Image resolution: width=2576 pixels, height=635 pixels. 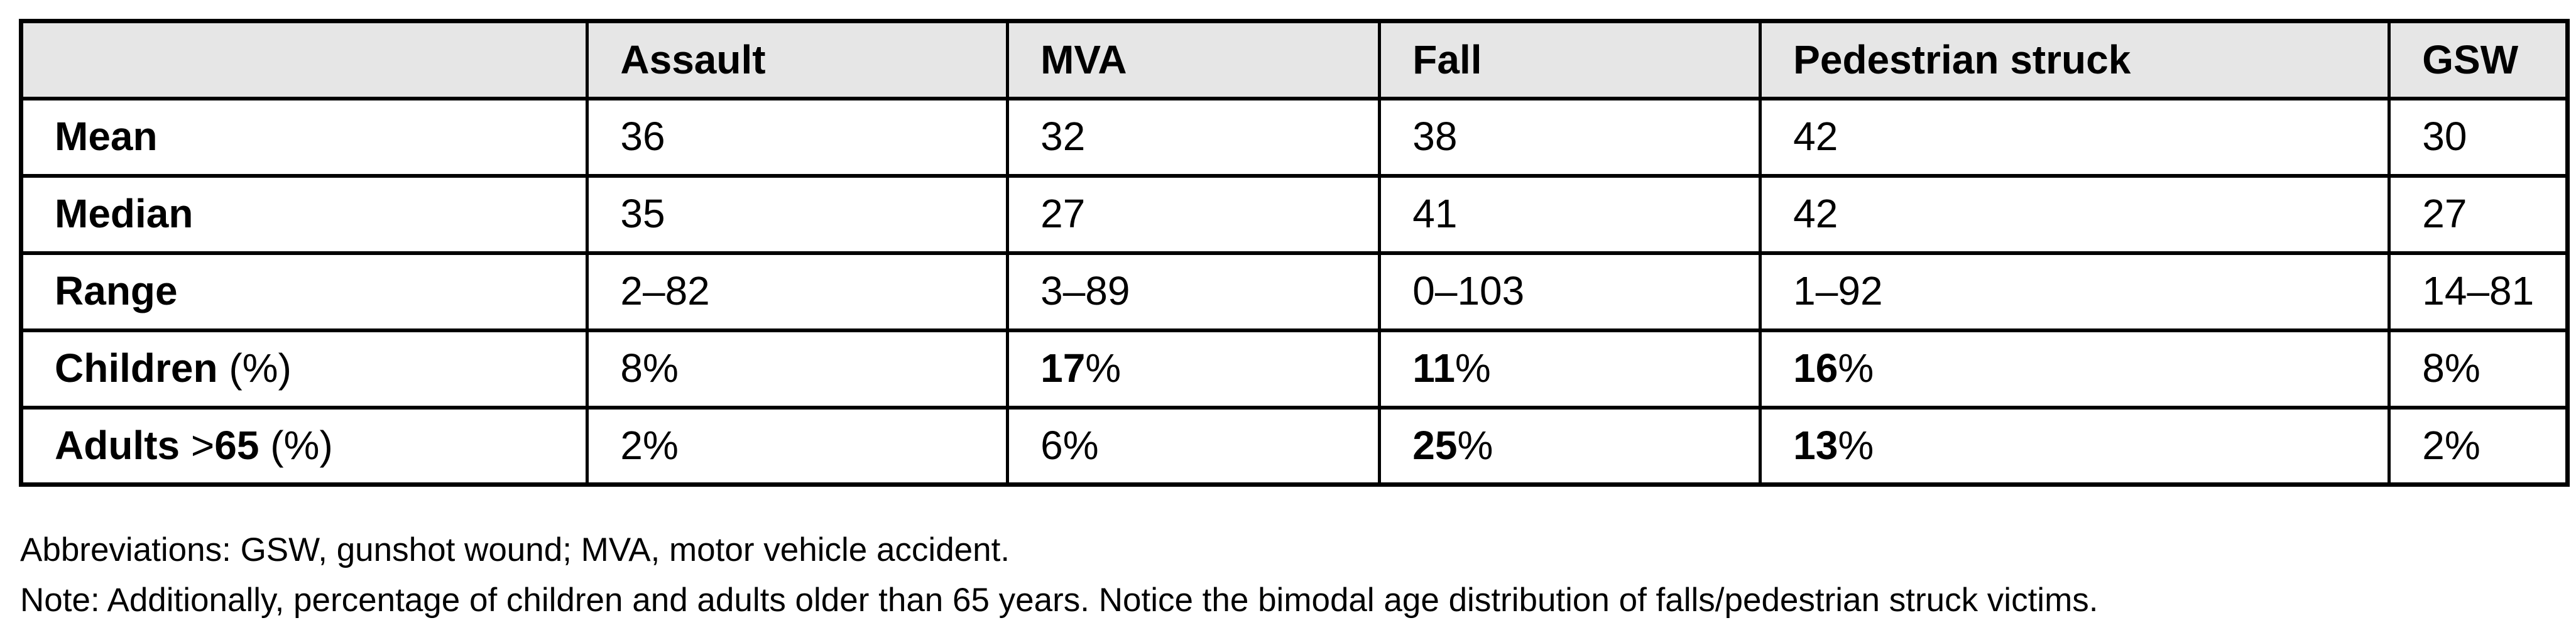 What do you see at coordinates (2075, 214) in the screenshot?
I see `cell-median-pedestrian-struck: 42` at bounding box center [2075, 214].